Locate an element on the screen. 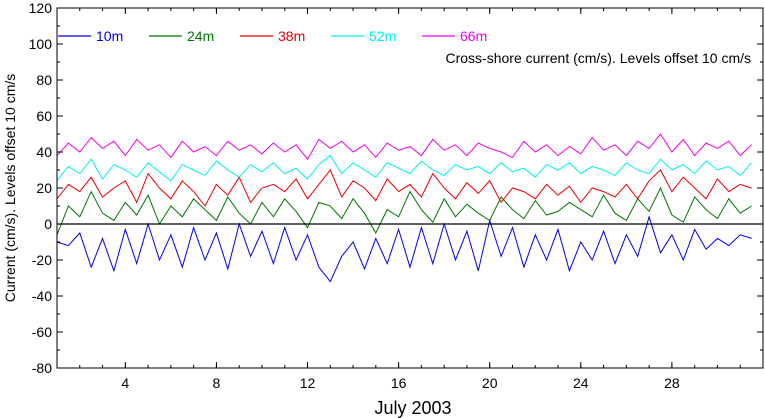  y-tick-label: 60 is located at coordinates (44, 116).